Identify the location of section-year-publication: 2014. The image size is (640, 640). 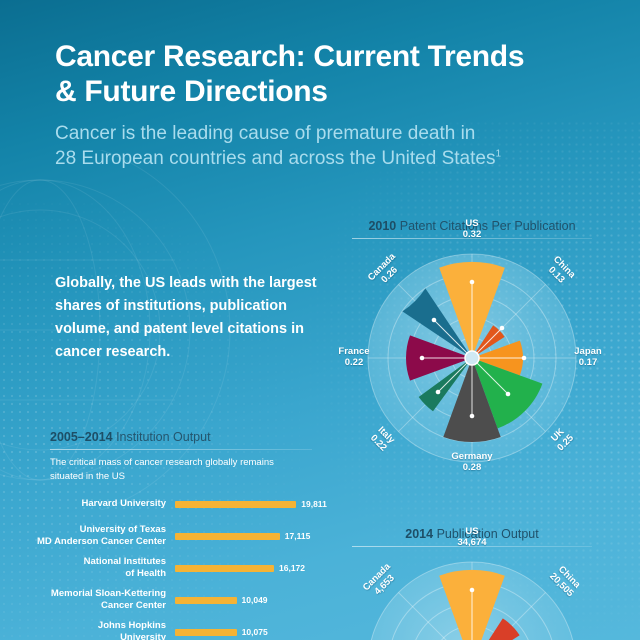
(419, 534).